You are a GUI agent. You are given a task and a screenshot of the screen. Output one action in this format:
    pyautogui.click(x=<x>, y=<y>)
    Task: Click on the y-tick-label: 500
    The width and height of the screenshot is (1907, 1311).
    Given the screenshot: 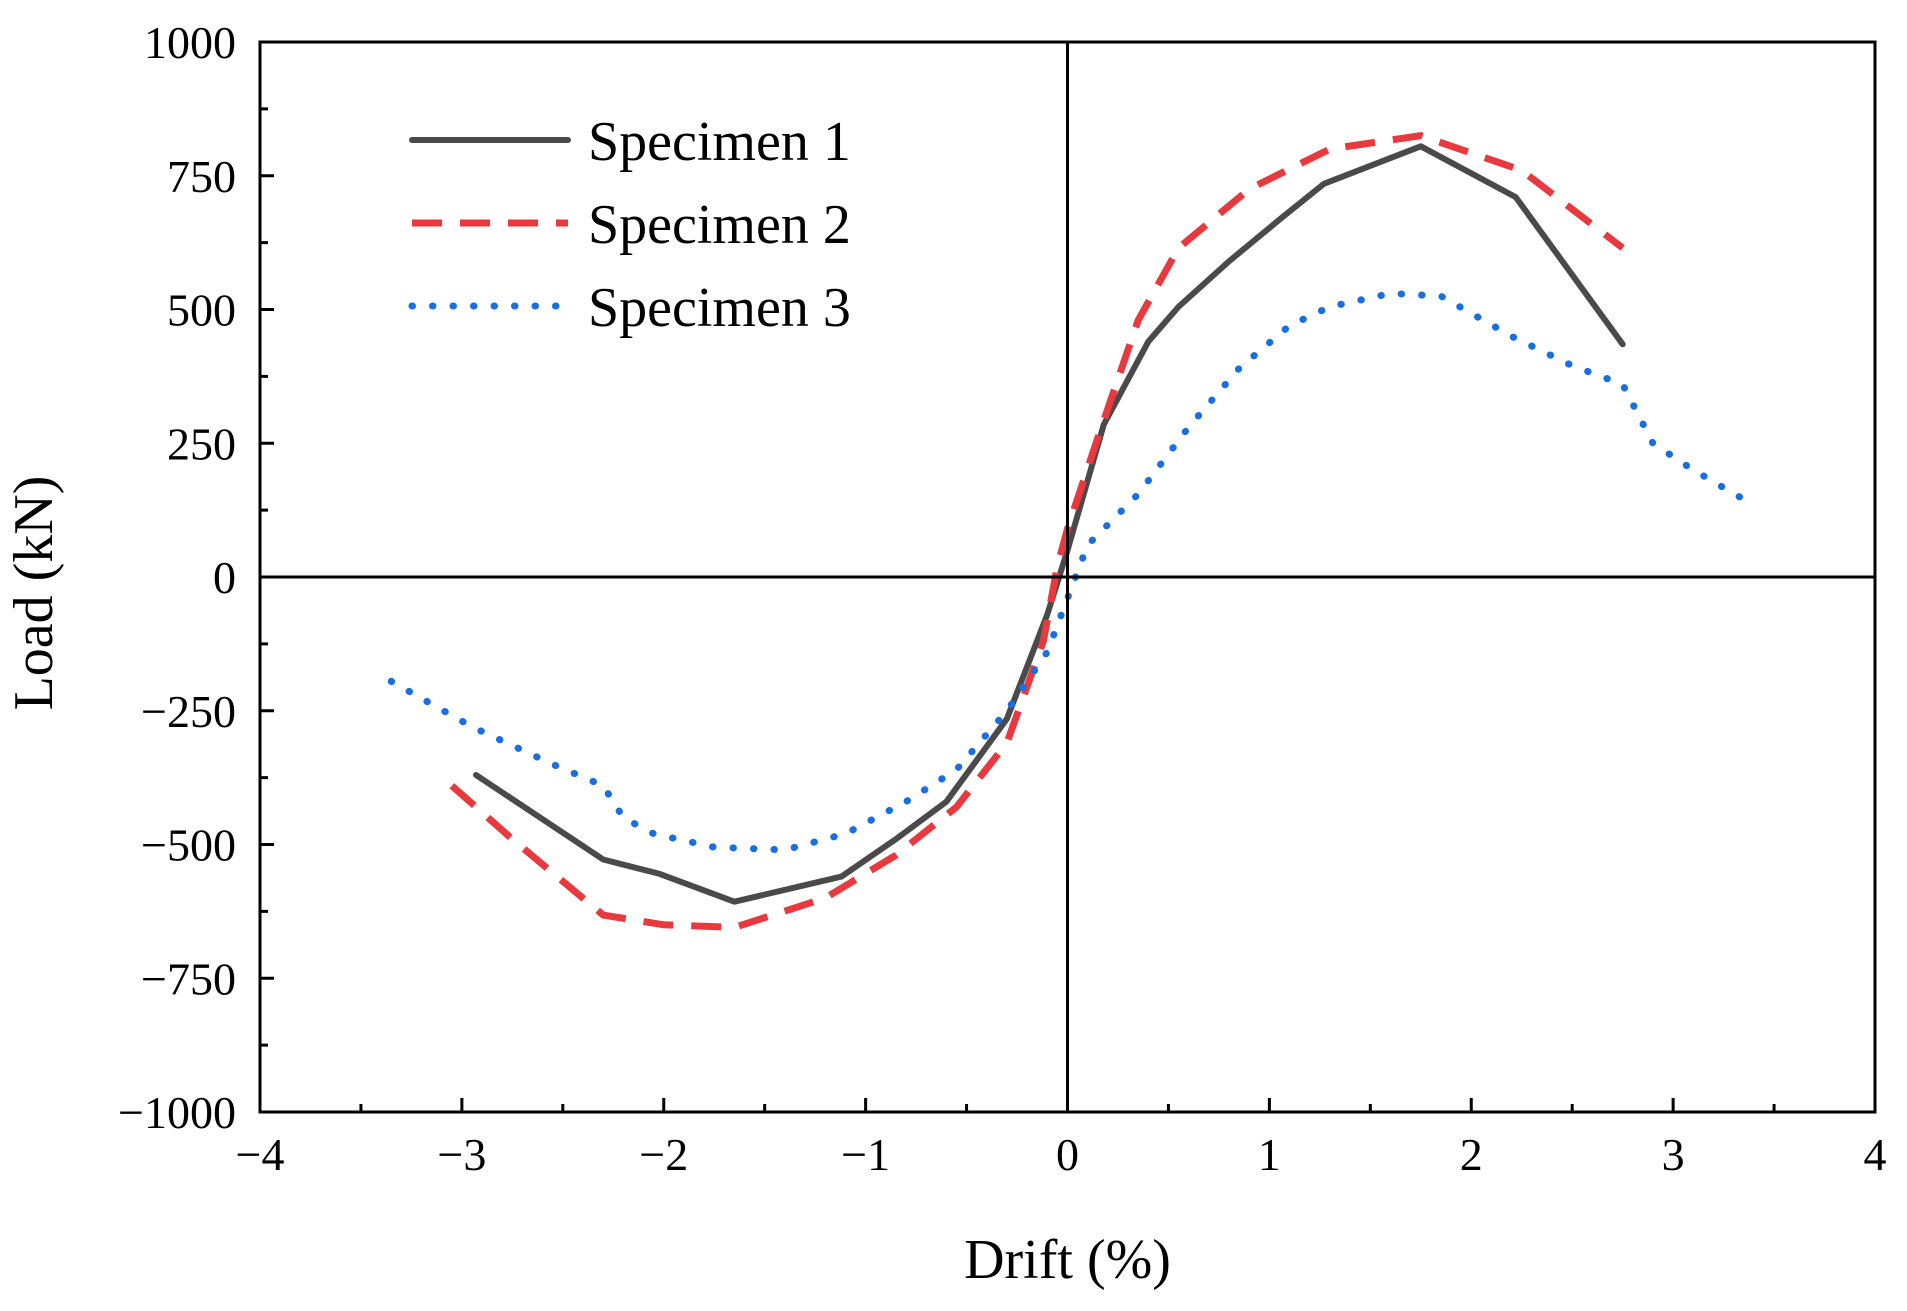 What is the action you would take?
    pyautogui.click(x=201, y=310)
    